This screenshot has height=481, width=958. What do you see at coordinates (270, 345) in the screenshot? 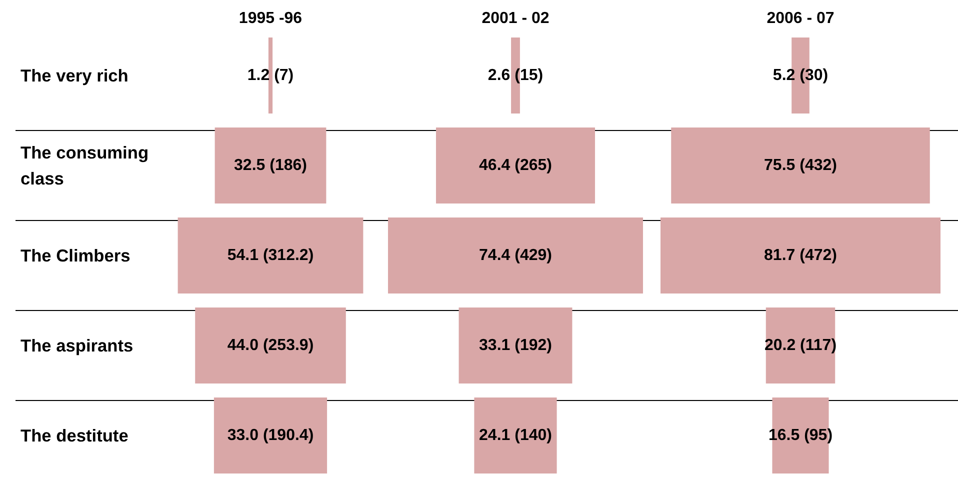
I see `data-label: 44.0 (253.9)` at bounding box center [270, 345].